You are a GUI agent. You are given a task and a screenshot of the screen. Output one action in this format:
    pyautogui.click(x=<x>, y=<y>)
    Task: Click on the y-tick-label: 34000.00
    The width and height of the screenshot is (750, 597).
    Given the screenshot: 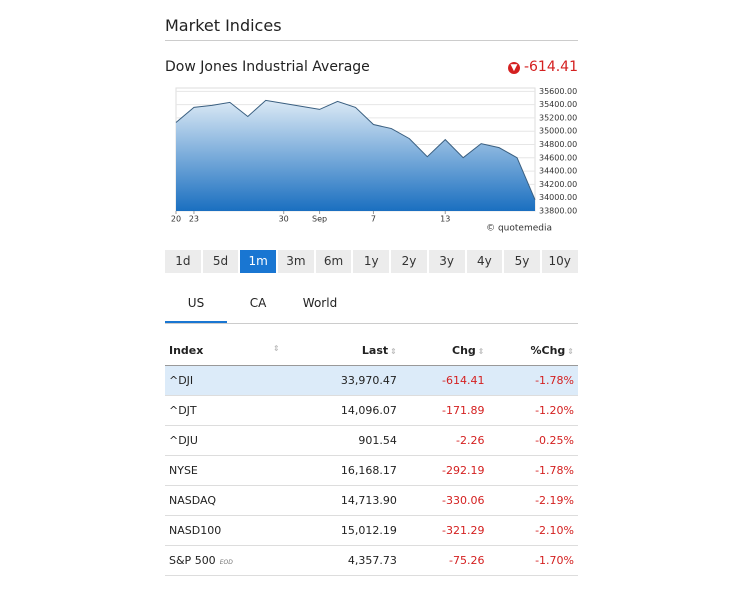 What is the action you would take?
    pyautogui.click(x=558, y=197)
    